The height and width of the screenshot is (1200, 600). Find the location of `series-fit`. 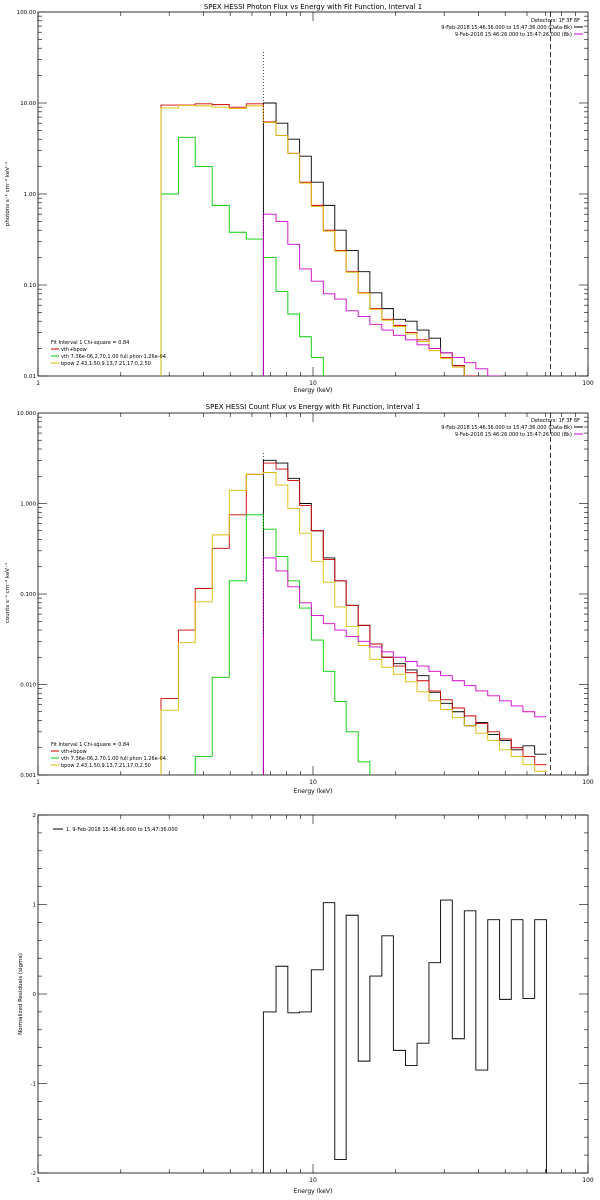

series-fit is located at coordinates (318, 239).